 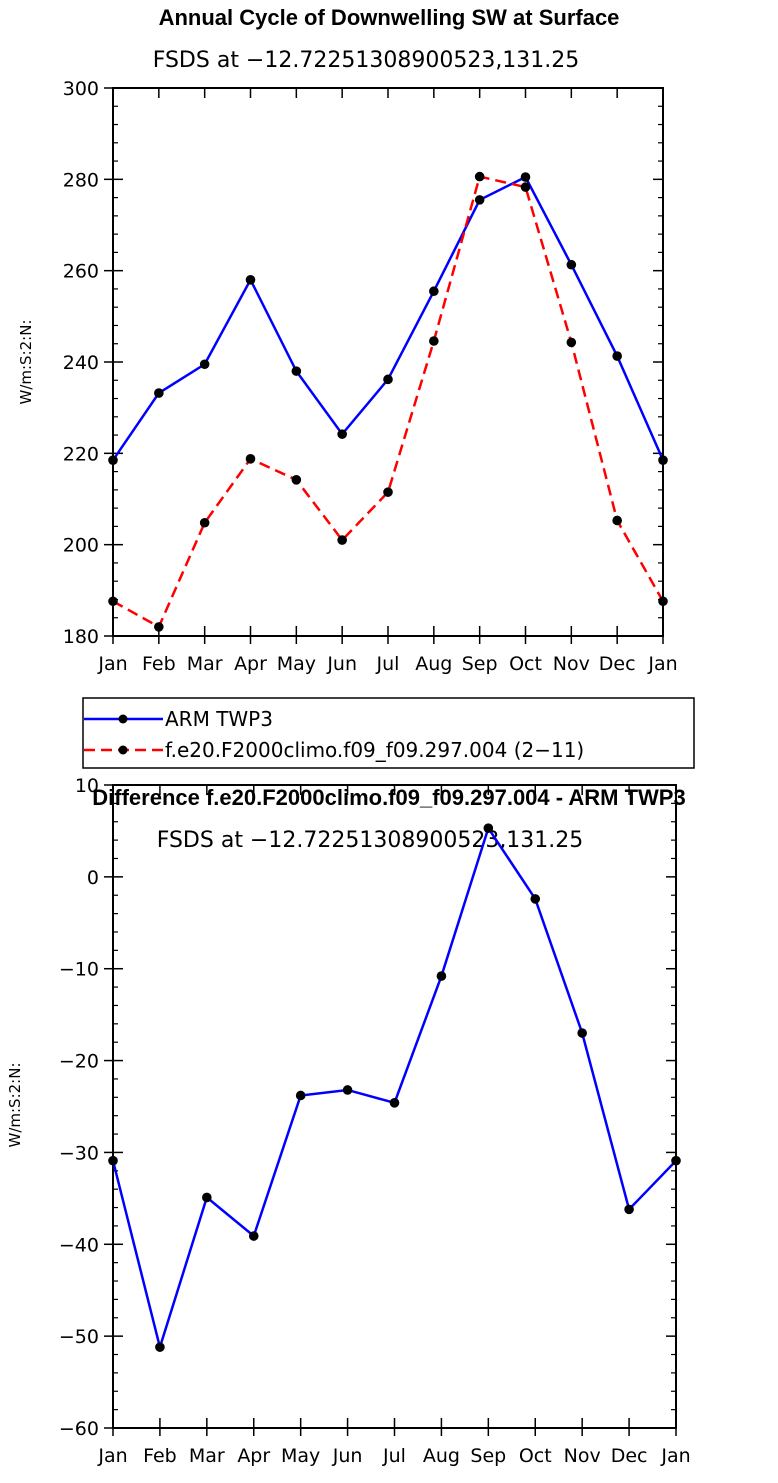 I want to click on chart-1-x-tick-label: Jun, so click(x=341, y=664).